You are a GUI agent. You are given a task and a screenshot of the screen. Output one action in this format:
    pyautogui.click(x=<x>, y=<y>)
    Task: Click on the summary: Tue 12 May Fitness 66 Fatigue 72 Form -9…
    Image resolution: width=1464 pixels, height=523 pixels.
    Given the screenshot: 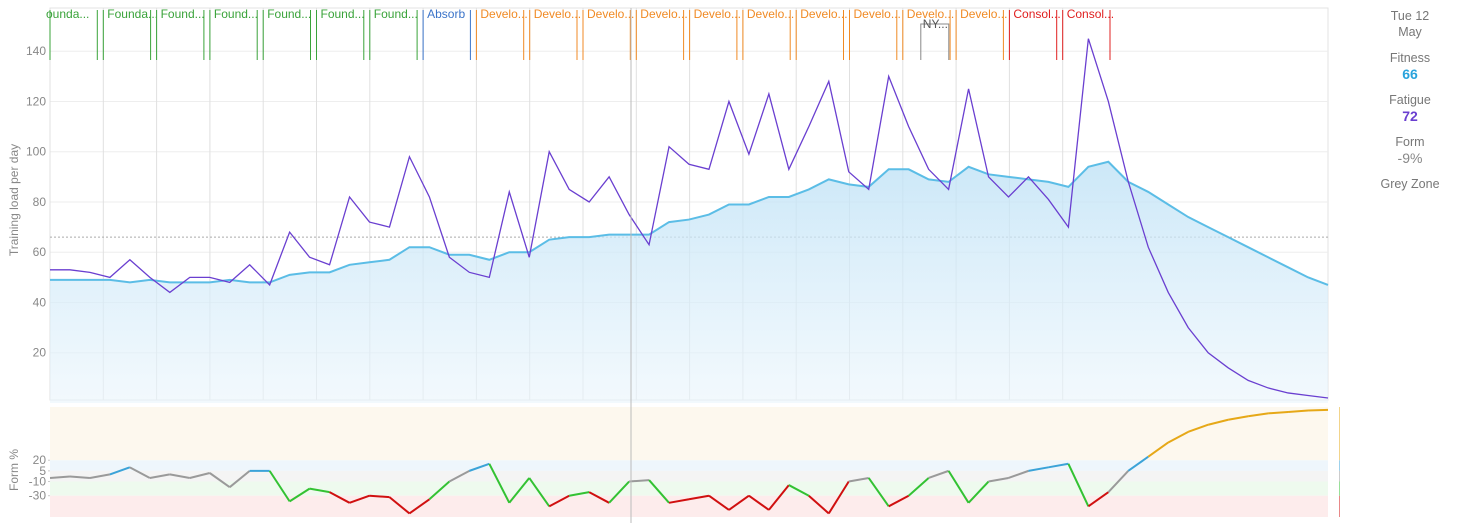 What is the action you would take?
    pyautogui.click(x=1407, y=100)
    